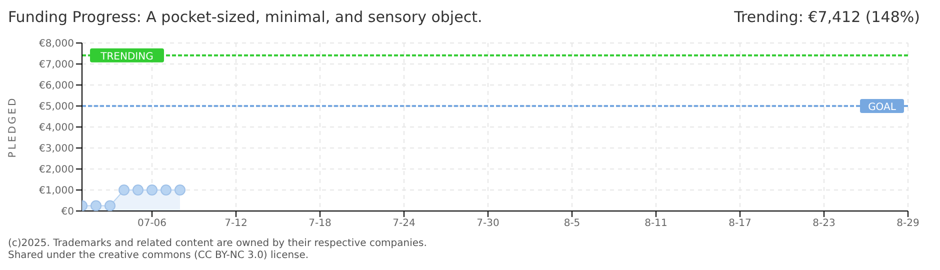 This screenshot has width=940, height=270. I want to click on x-tick-label: 8-17, so click(740, 224).